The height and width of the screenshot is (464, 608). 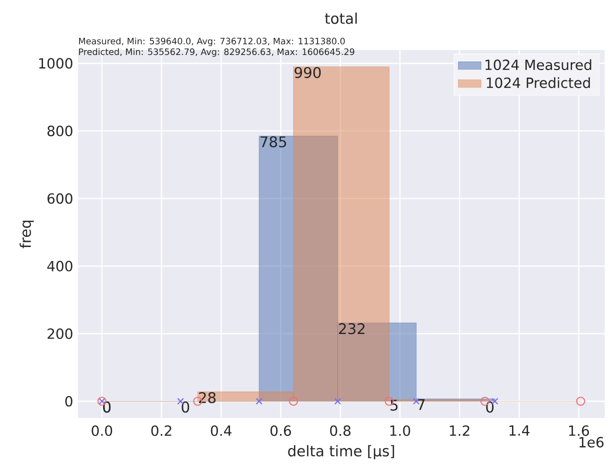 I want to click on data-label: 990, so click(x=307, y=72).